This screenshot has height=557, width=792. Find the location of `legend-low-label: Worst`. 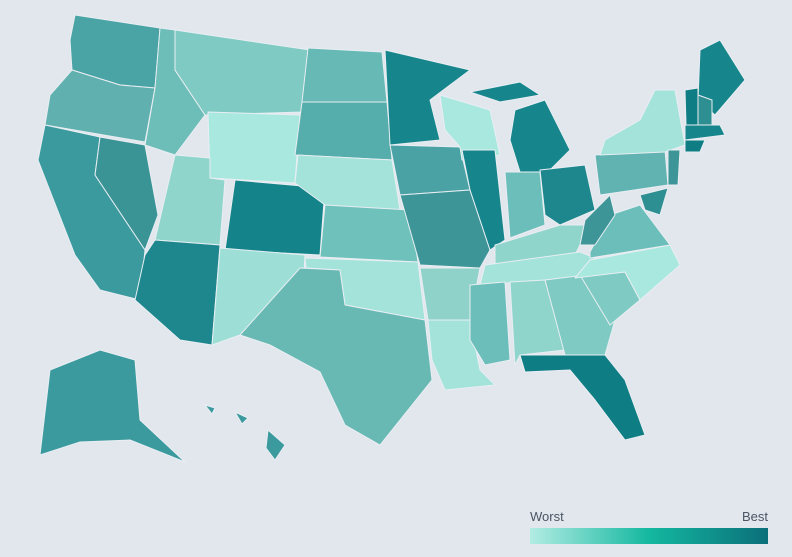

legend-low-label: Worst is located at coordinates (547, 516).